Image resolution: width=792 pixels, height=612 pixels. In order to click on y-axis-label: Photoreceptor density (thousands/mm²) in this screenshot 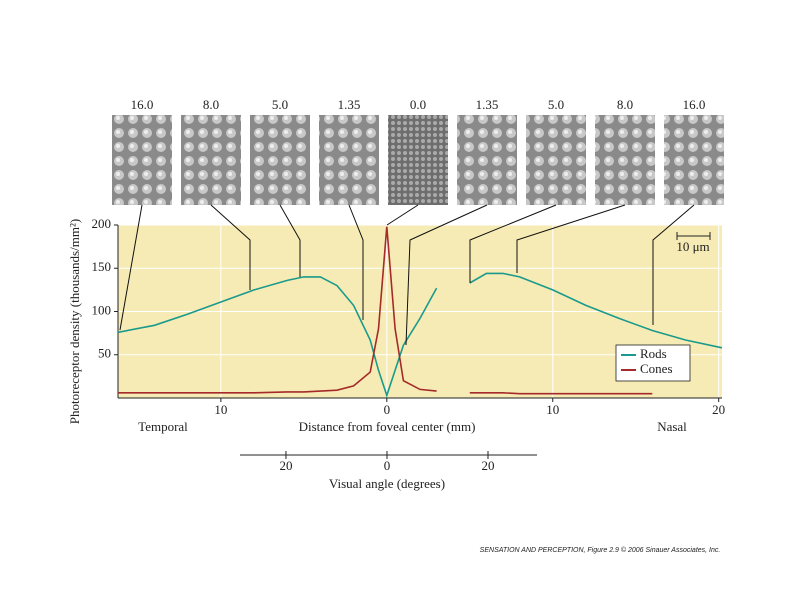, I will do `click(74, 321)`.